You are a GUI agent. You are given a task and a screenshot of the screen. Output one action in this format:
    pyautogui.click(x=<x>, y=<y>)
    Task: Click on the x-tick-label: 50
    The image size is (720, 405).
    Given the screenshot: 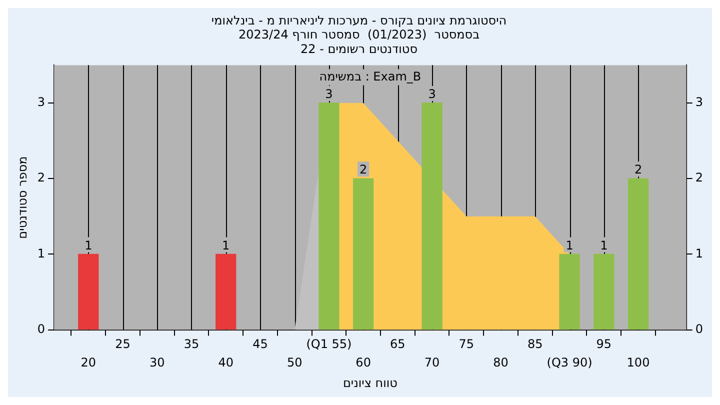 What is the action you would take?
    pyautogui.click(x=294, y=363)
    